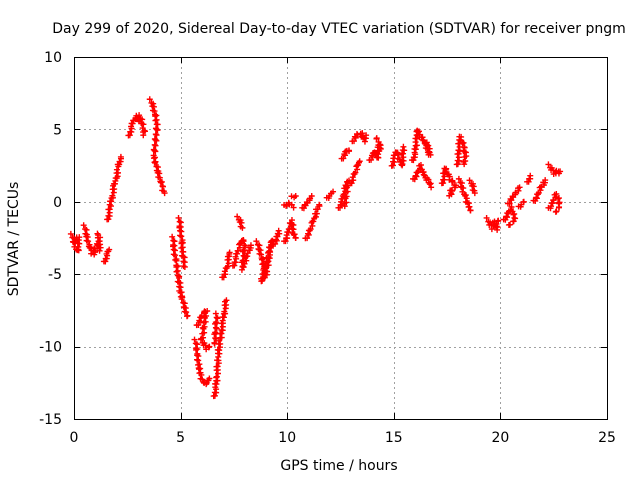  What do you see at coordinates (180, 438) in the screenshot?
I see `x-tick-label: 5` at bounding box center [180, 438].